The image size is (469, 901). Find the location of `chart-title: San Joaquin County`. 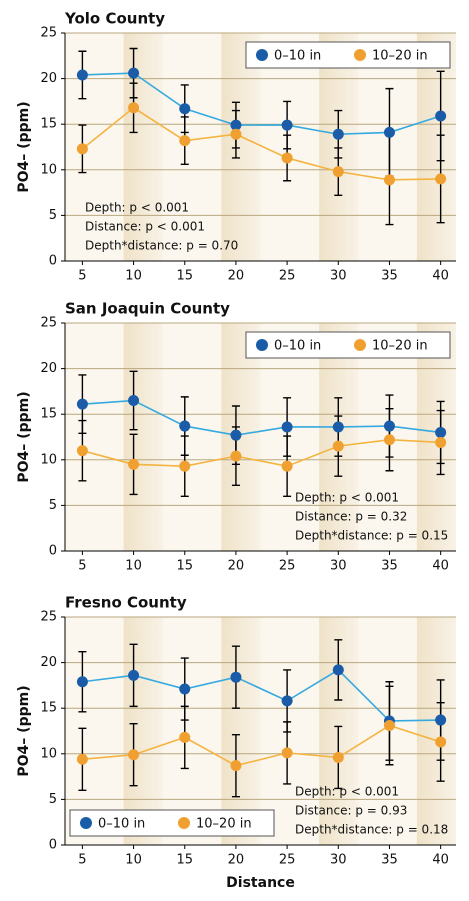

chart-title: San Joaquin County is located at coordinates (147, 309).